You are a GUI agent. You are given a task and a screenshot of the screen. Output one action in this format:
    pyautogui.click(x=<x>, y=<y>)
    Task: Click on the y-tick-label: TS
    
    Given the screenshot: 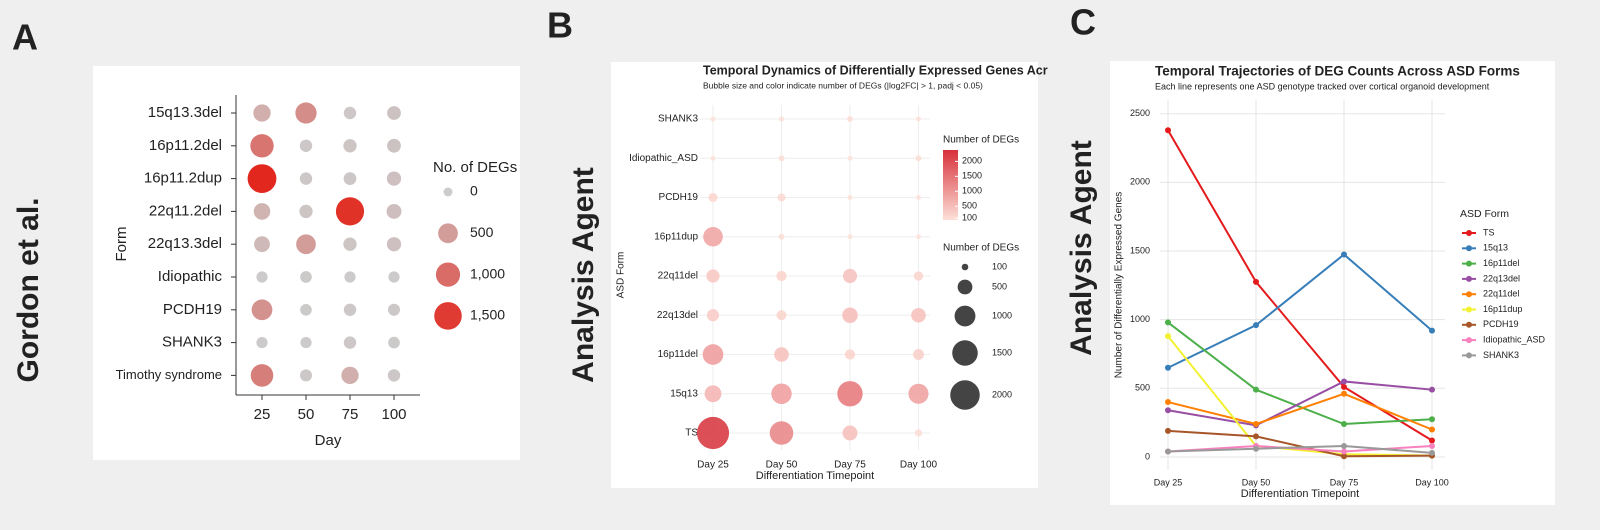 What is the action you would take?
    pyautogui.click(x=691, y=433)
    